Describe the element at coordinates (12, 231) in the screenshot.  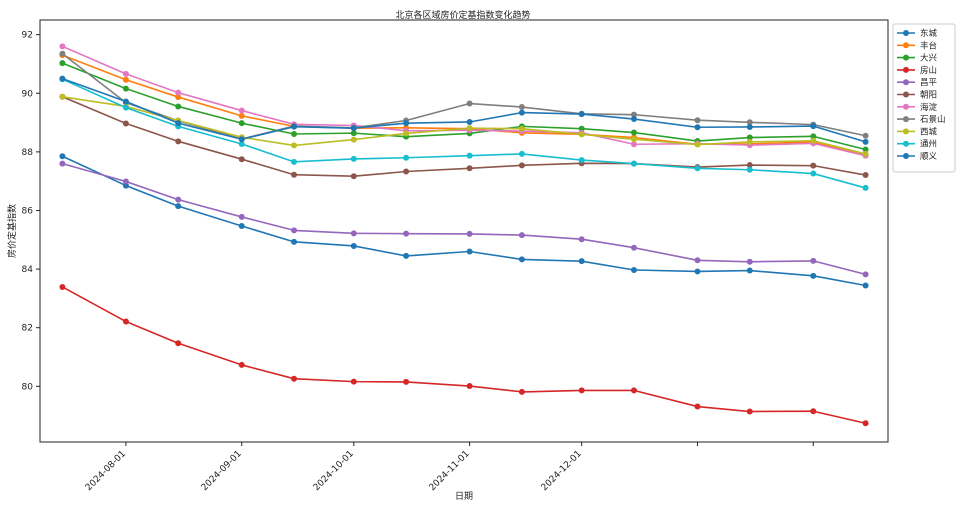
I see `y-axis-label: 房价定基指数` at that location.